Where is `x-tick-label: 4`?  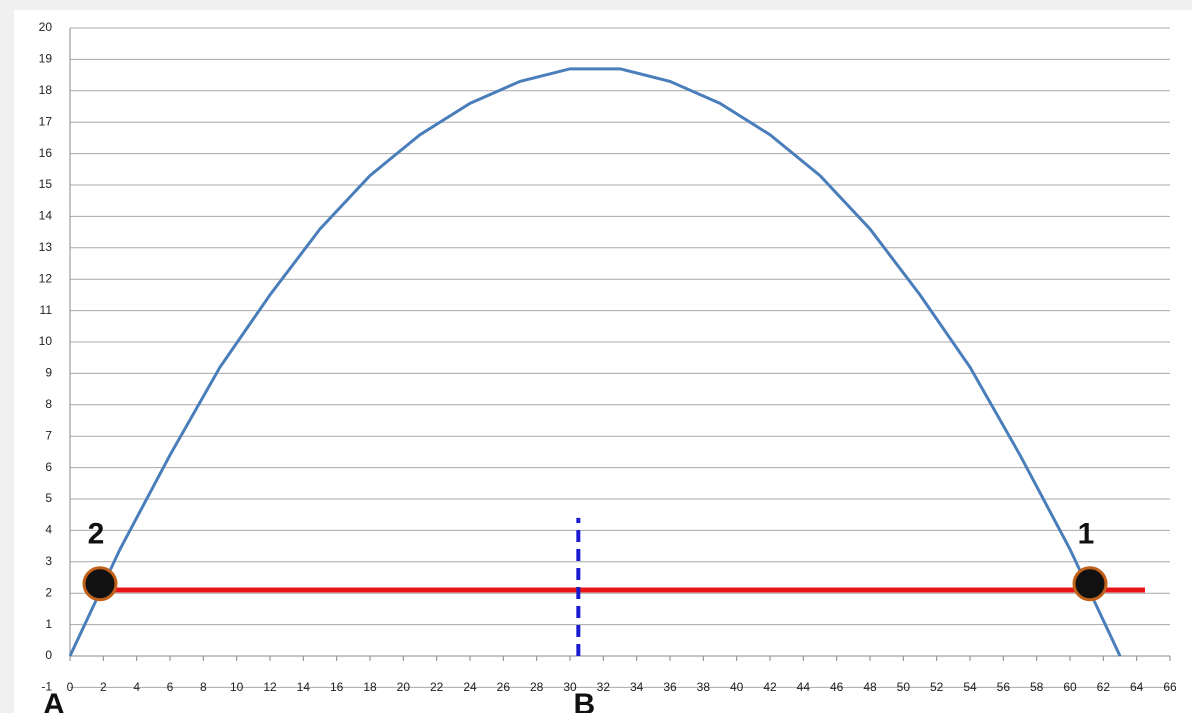
x-tick-label: 4 is located at coordinates (136, 687).